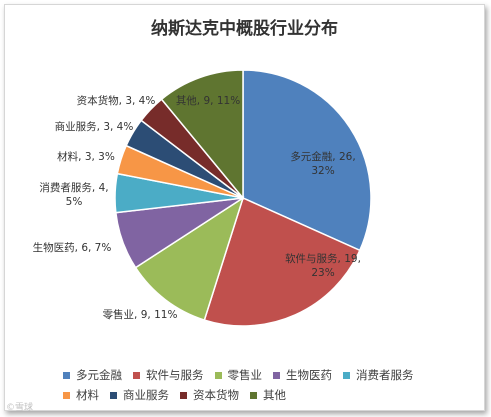  I want to click on legend-item-7: 商业服务, so click(139, 395).